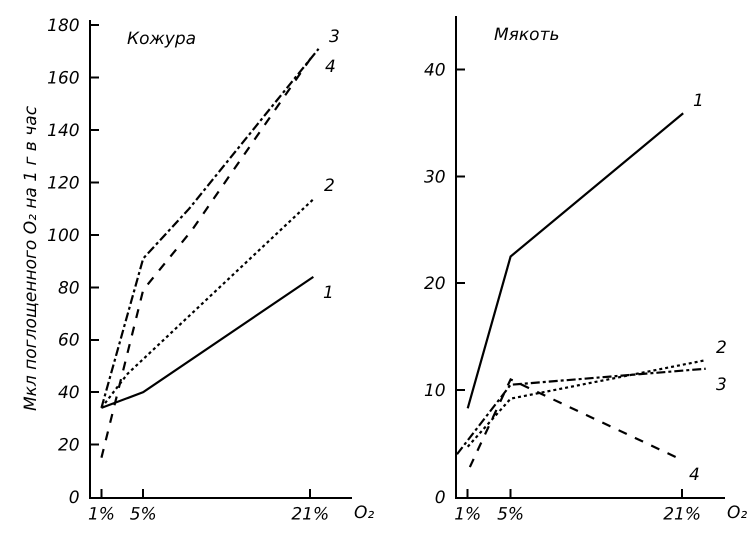 Image resolution: width=747 pixels, height=544 pixels. I want to click on y-tick-label: 10, so click(435, 391).